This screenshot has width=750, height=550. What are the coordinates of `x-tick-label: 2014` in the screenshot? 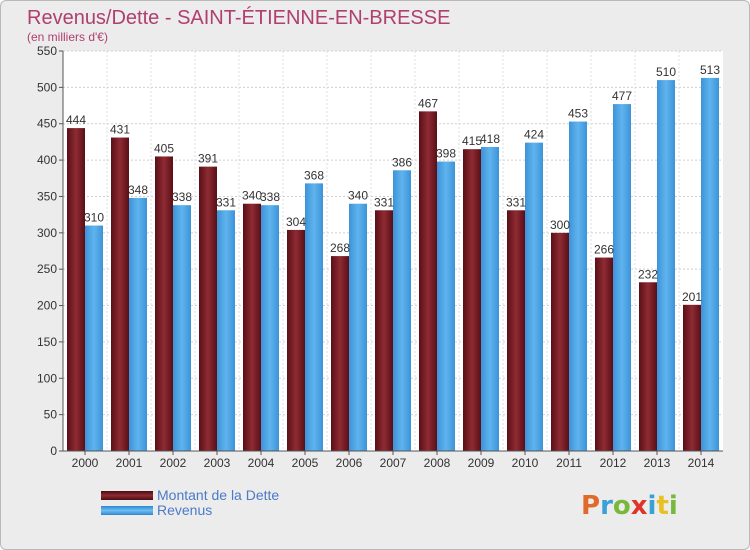 It's located at (701, 463).